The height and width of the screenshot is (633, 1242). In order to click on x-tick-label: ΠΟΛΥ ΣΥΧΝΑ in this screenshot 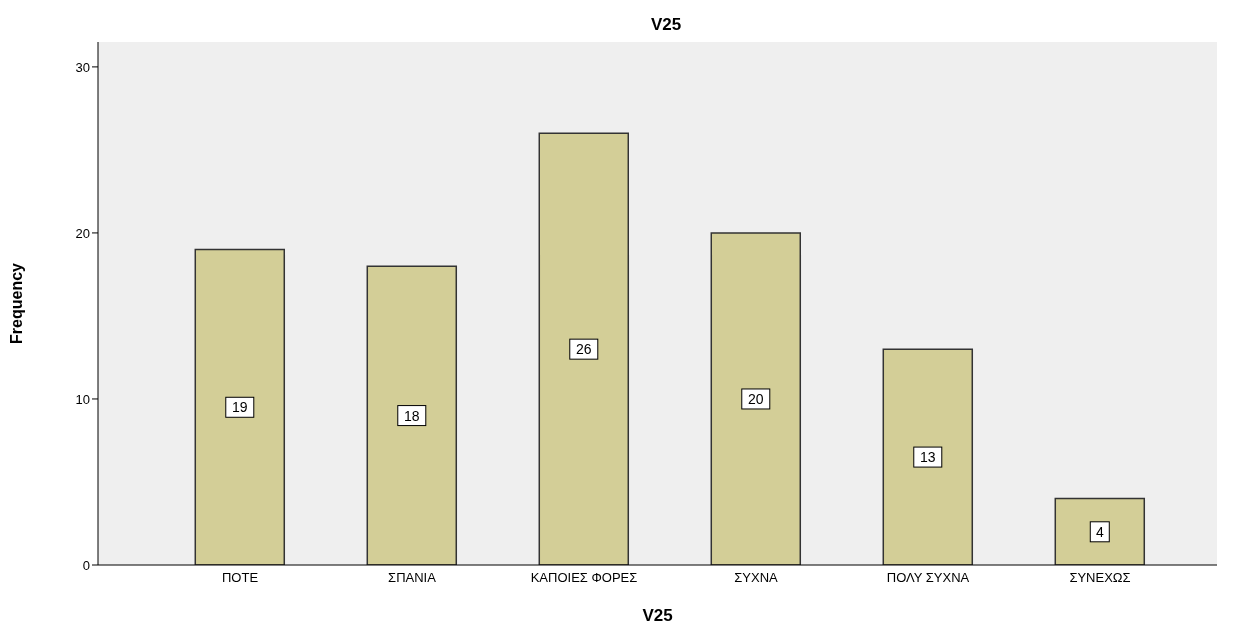, I will do `click(928, 578)`.